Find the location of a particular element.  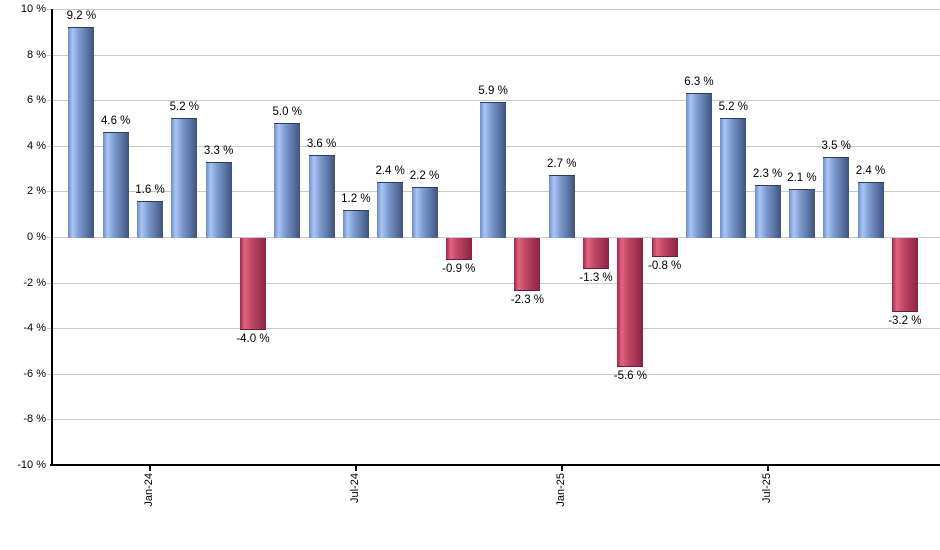

bar-value-label: 2.3 % is located at coordinates (767, 173).